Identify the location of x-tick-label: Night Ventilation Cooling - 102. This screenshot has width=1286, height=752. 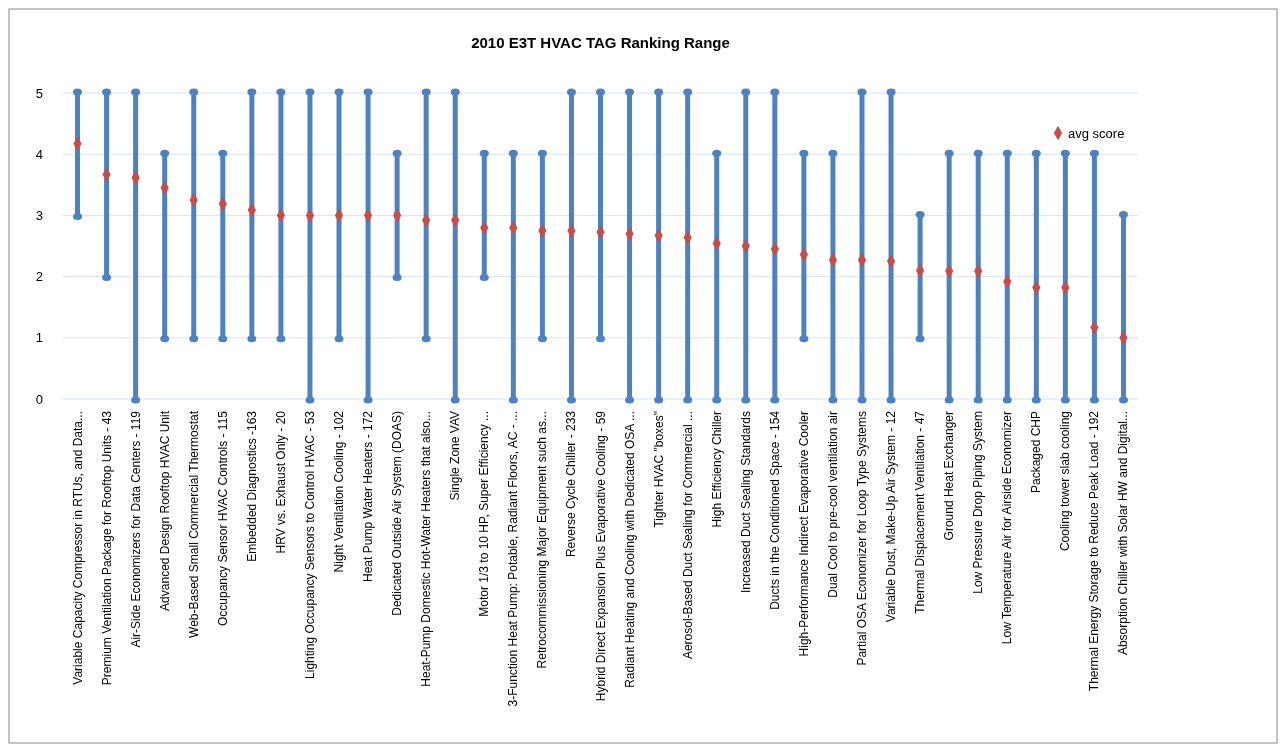
(339, 491).